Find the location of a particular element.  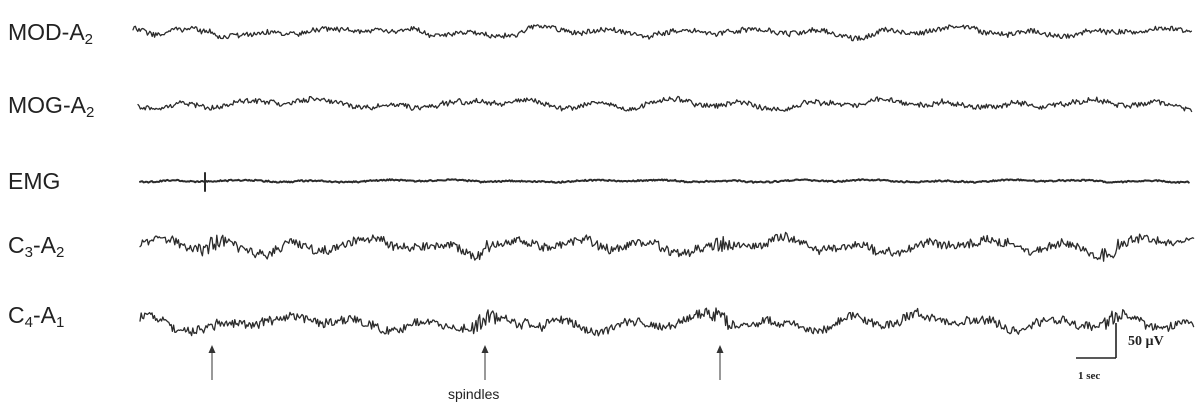

channel-label-emg: EMG is located at coordinates (34, 181).